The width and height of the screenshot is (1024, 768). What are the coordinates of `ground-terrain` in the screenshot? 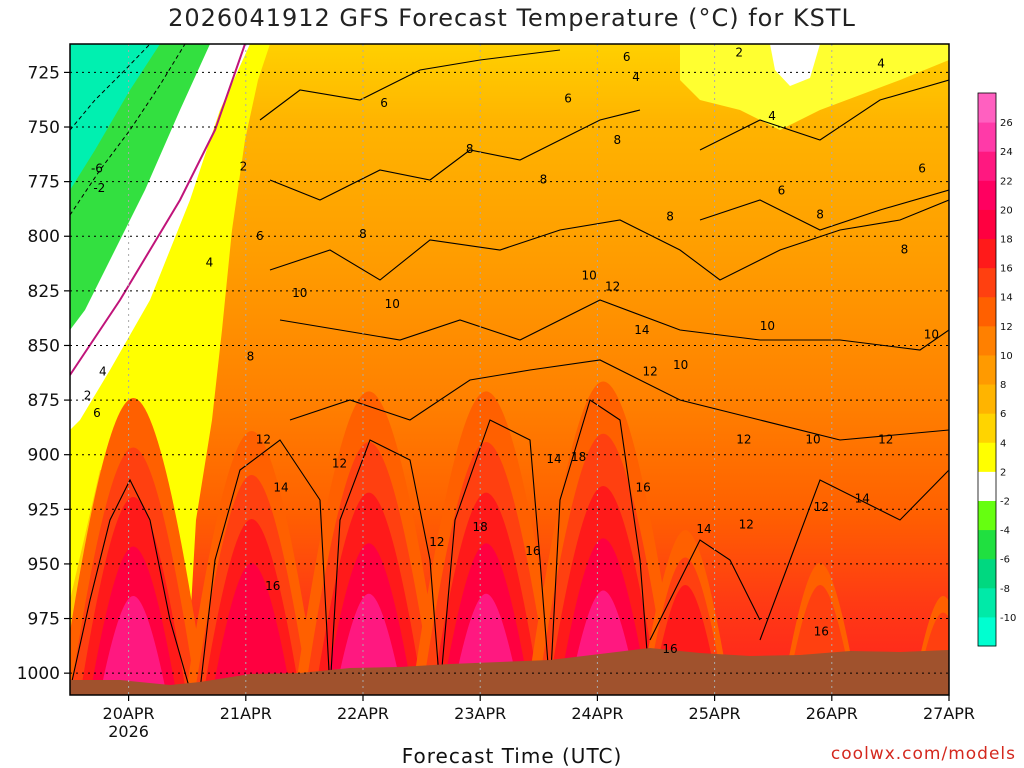 It's located at (509, 671).